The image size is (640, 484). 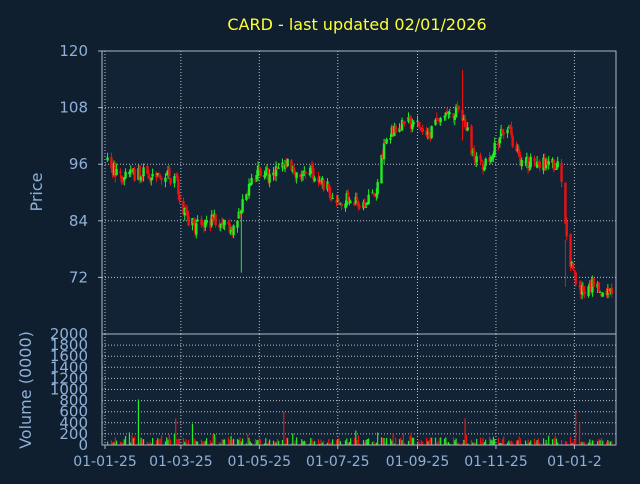 I want to click on volume-tick-label: 200, so click(x=73, y=434).